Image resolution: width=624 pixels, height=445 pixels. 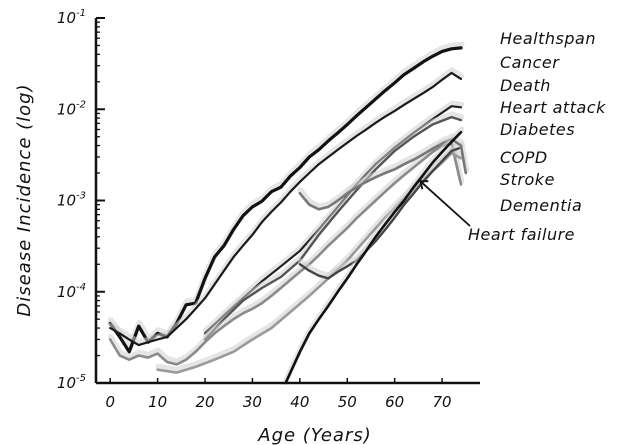 I want to click on series-label-stroke: Stroke, so click(x=527, y=179).